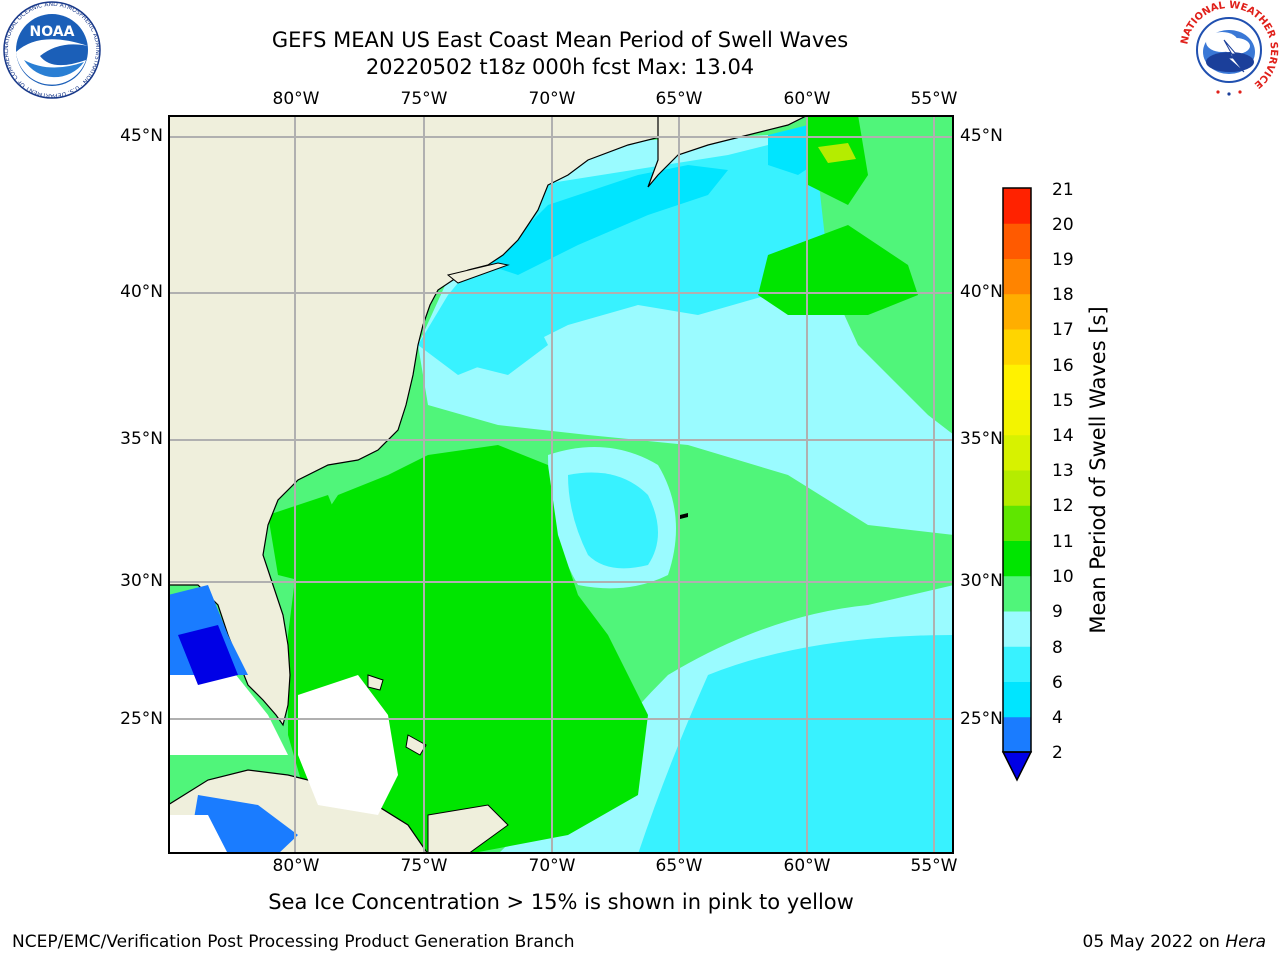 This screenshot has width=1280, height=960. Describe the element at coordinates (552, 866) in the screenshot. I see `lon-label-bottom: 70°W` at that location.